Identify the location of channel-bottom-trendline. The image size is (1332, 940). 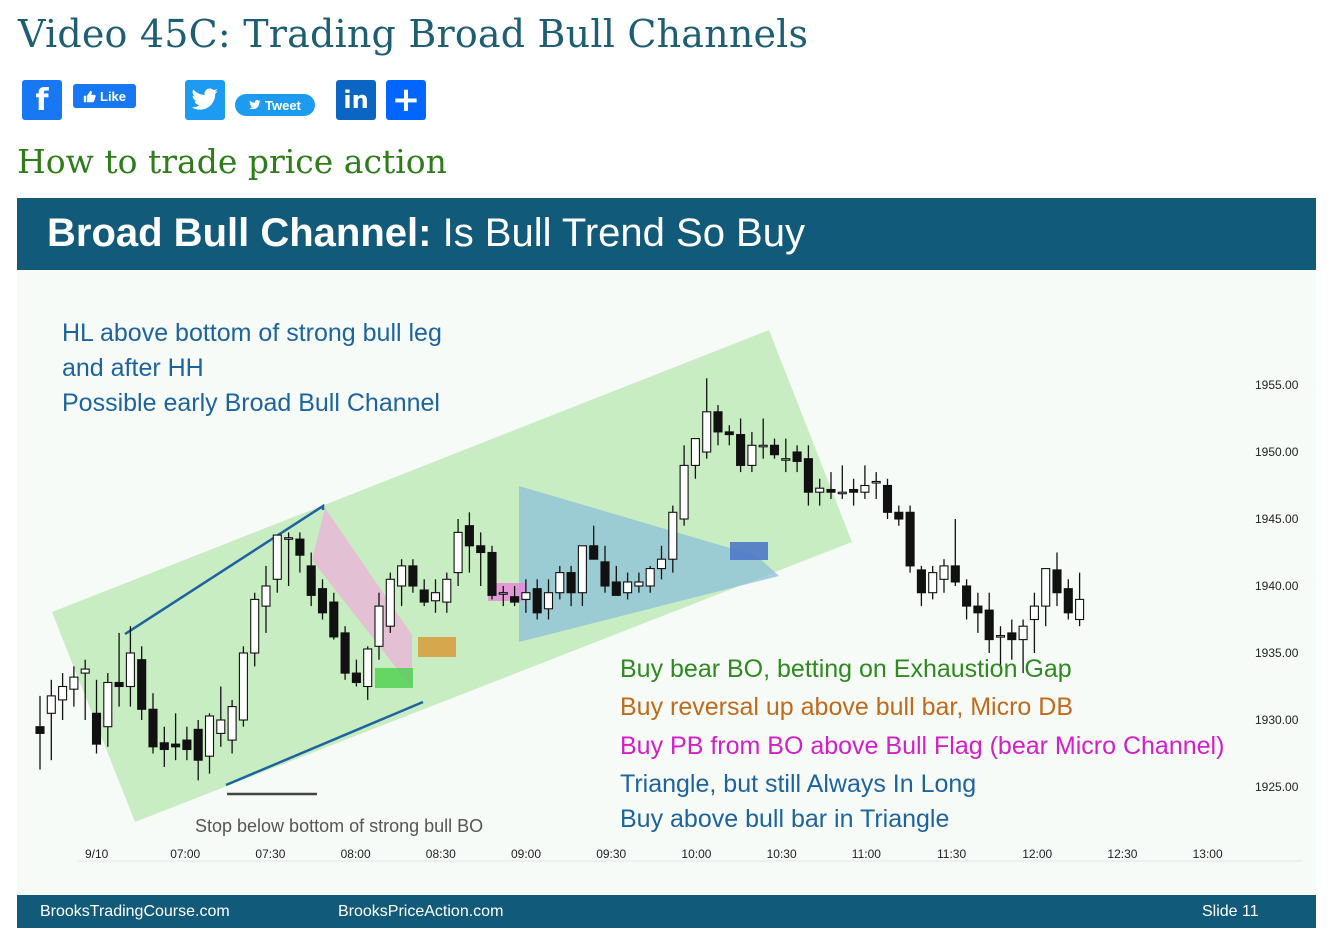
(324, 743).